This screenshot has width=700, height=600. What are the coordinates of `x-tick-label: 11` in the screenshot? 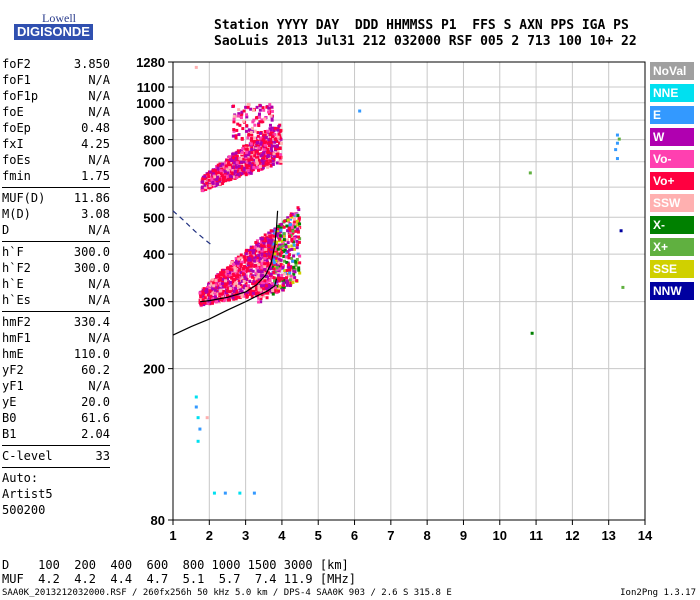 It's located at (536, 535).